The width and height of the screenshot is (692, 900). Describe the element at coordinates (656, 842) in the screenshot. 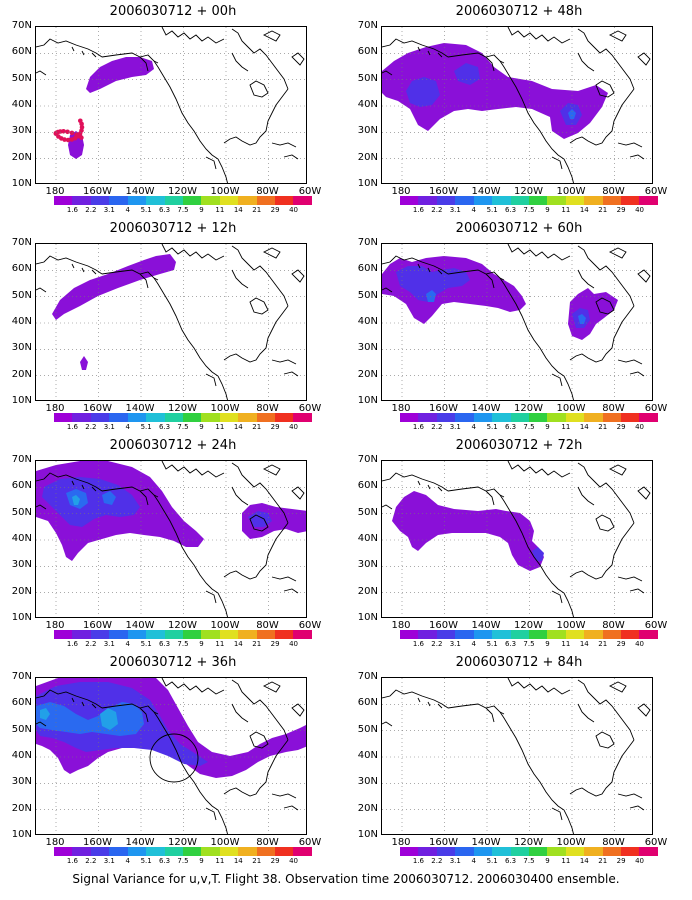

I see `longitude-label: 60W` at that location.